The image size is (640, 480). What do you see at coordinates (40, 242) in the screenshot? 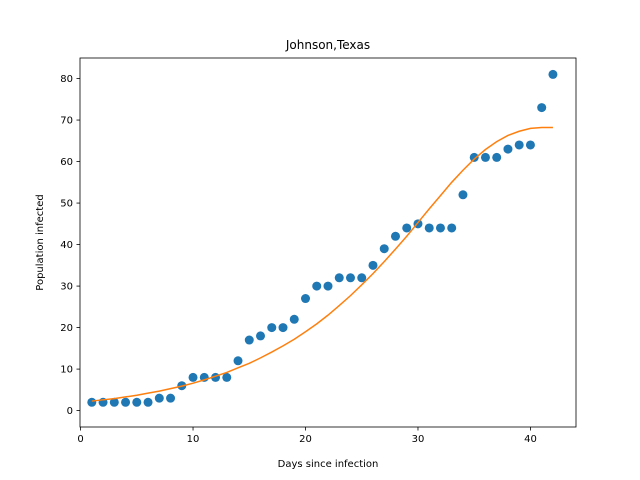
I see `y-axis-label: Population infected` at bounding box center [40, 242].